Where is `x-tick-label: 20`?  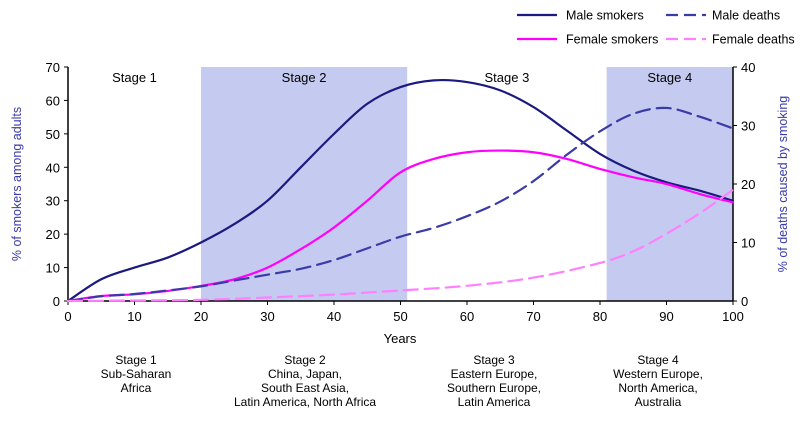
x-tick-label: 20 is located at coordinates (201, 316).